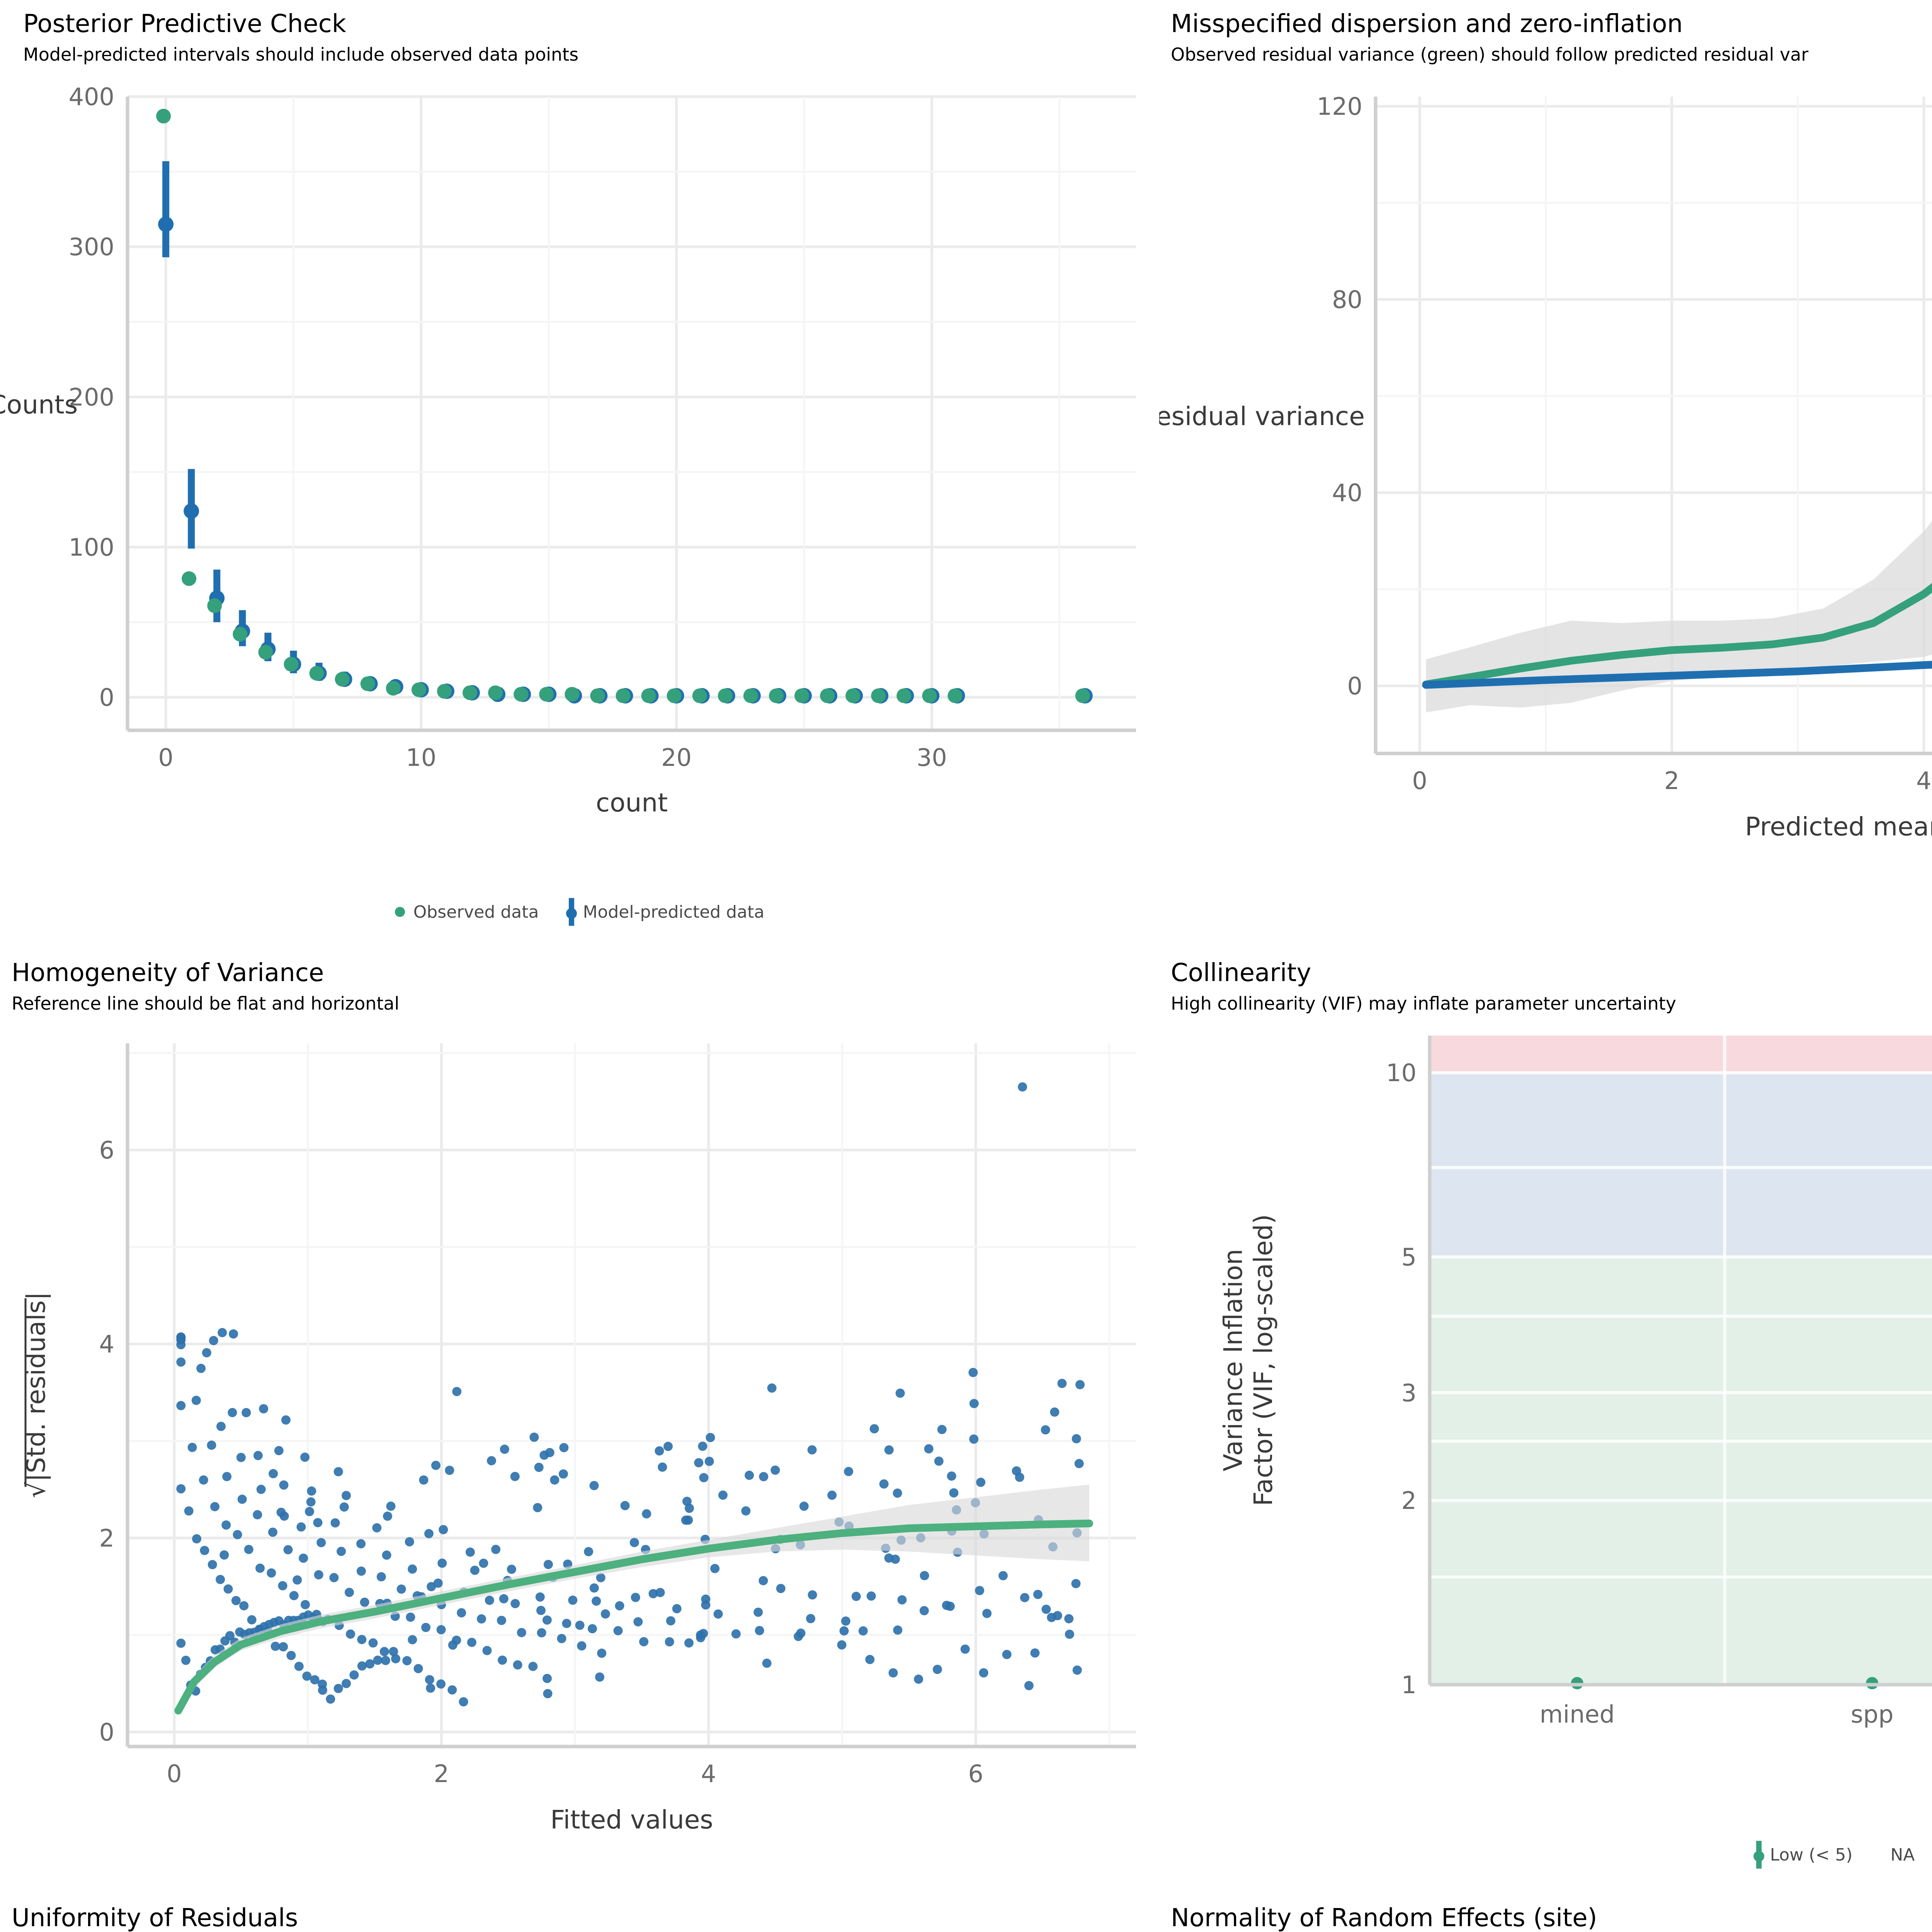 This screenshot has height=1932, width=1932. What do you see at coordinates (1347, 300) in the screenshot?
I see `svg-text: 80` at bounding box center [1347, 300].